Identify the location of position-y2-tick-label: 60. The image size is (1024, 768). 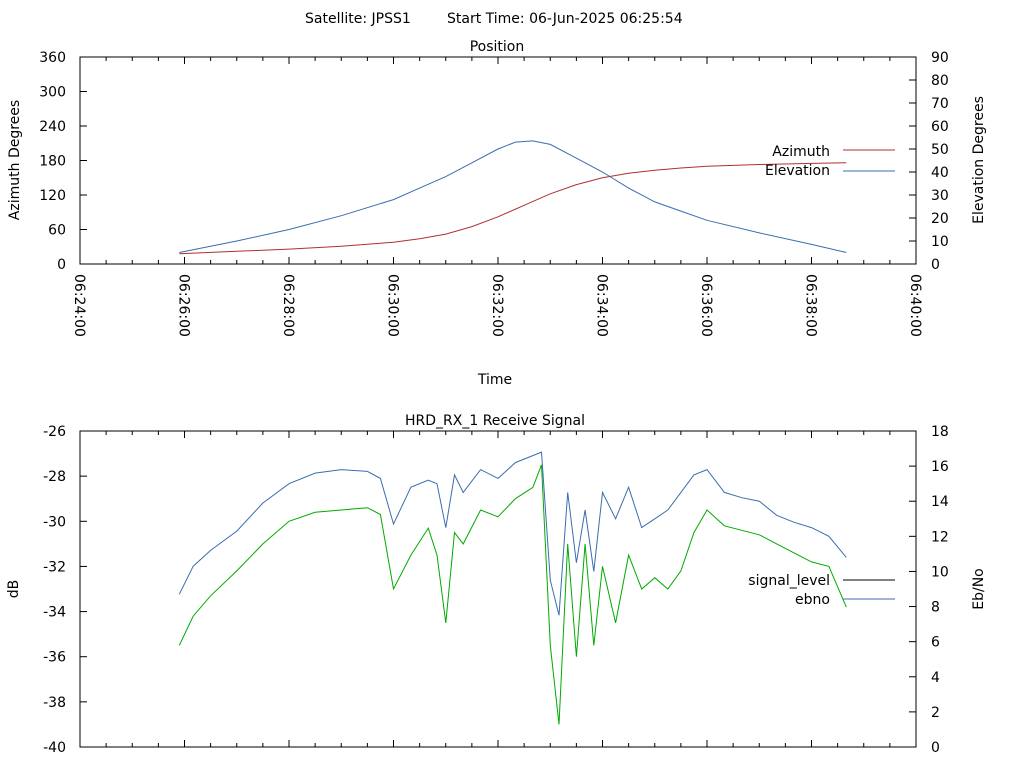
(940, 127).